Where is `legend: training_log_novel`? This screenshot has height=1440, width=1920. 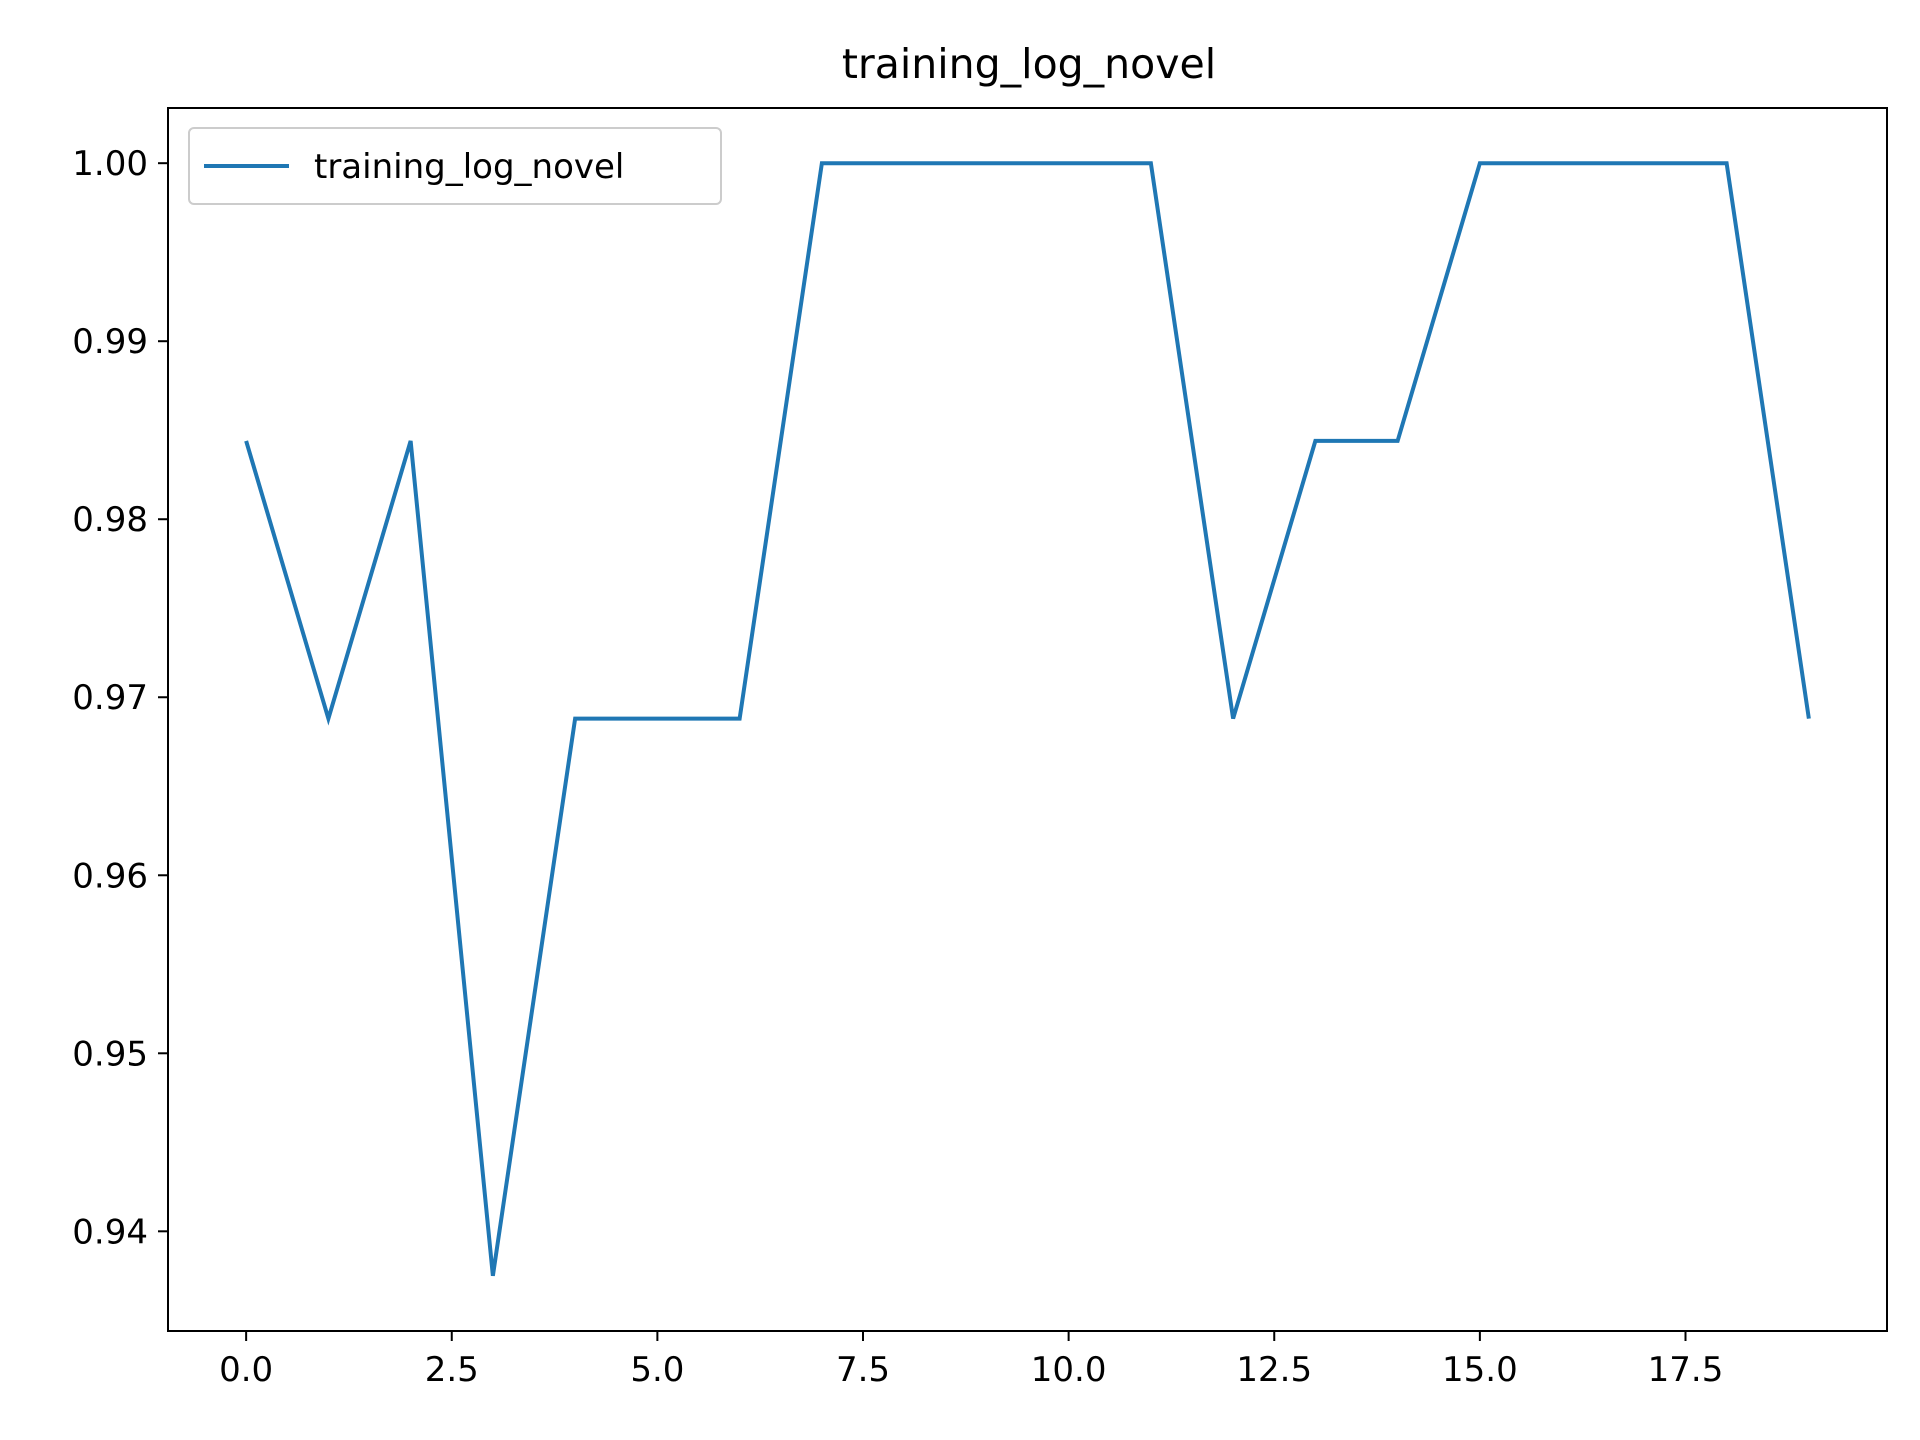
legend: training_log_novel is located at coordinates (455, 166).